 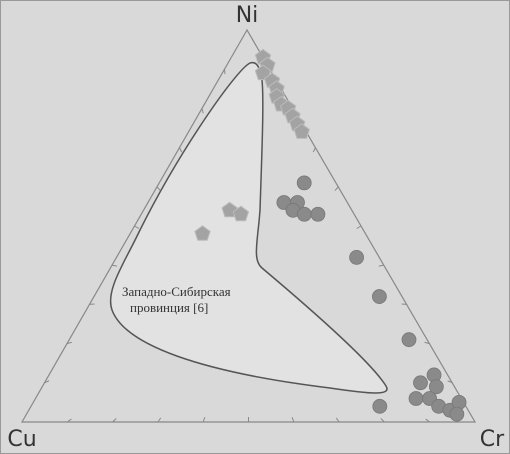 I want to click on field-label: провинция [6], so click(x=169, y=307).